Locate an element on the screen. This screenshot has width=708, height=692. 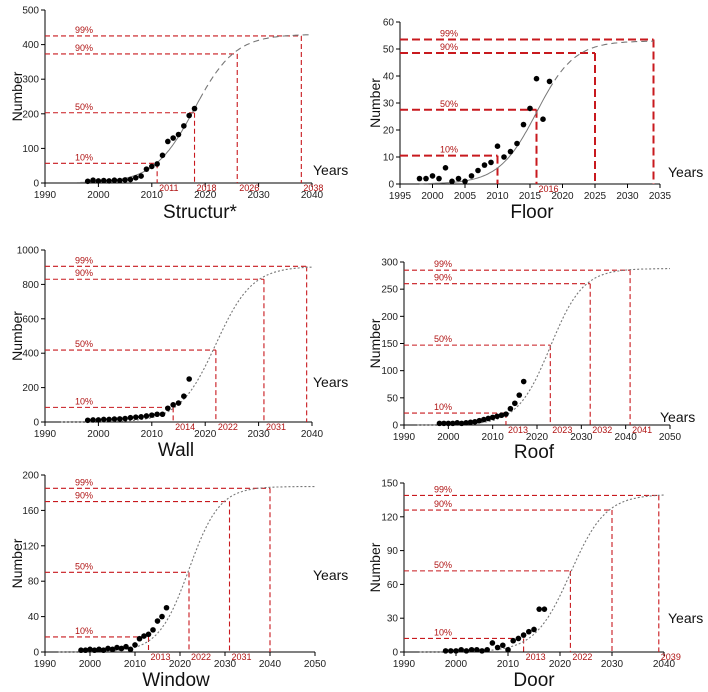
threshold-pct-label: 10% is located at coordinates (84, 157).